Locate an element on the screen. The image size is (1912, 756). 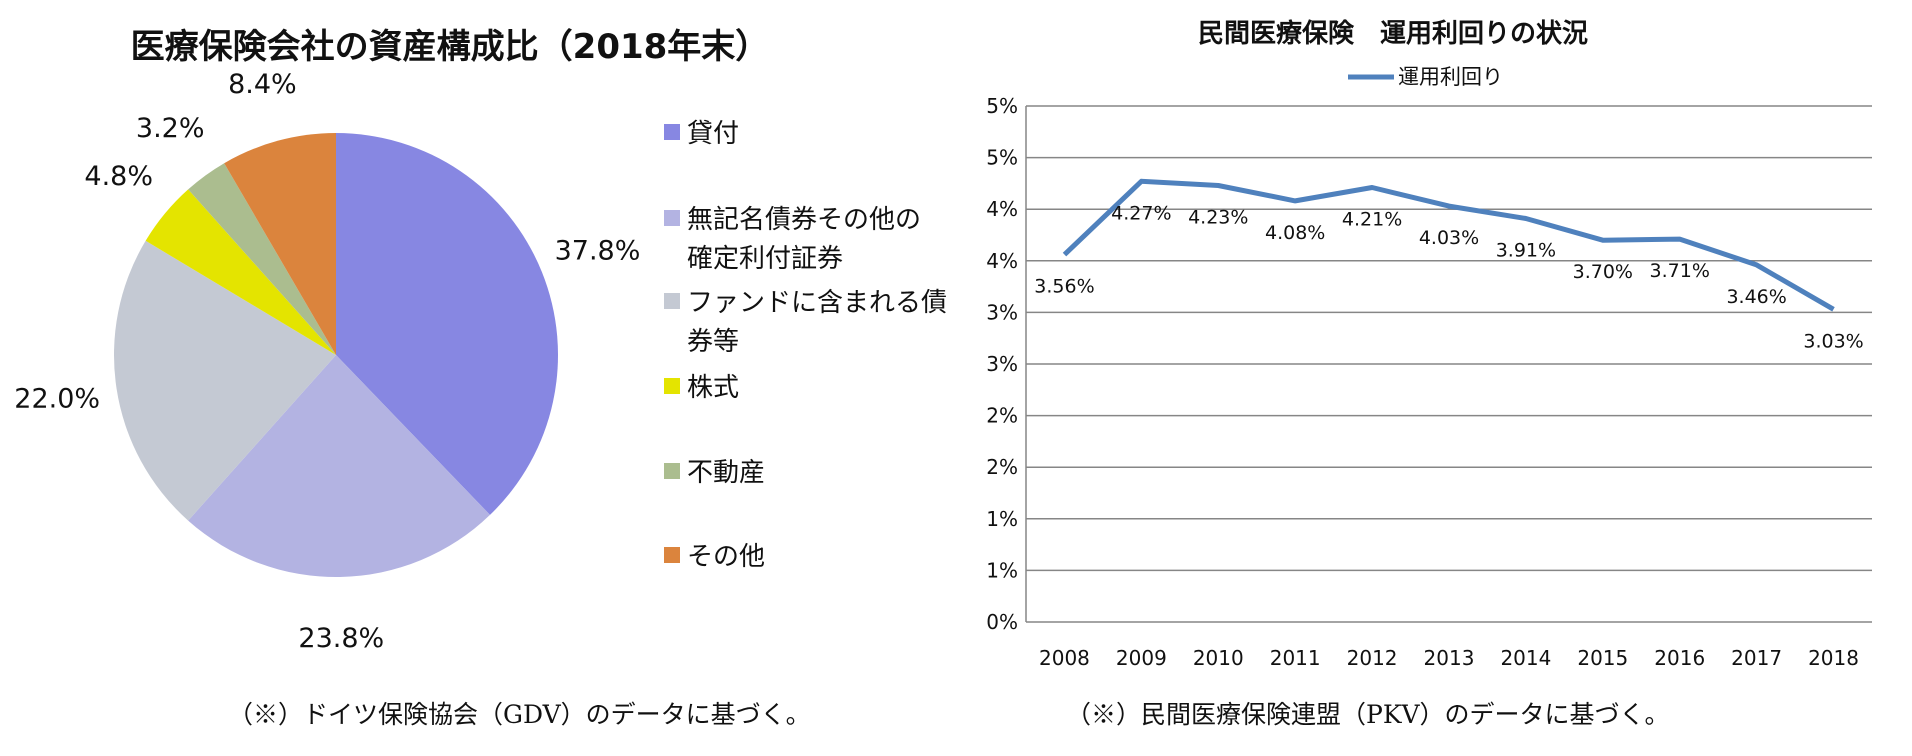
legend-label: その他 is located at coordinates (726, 557).